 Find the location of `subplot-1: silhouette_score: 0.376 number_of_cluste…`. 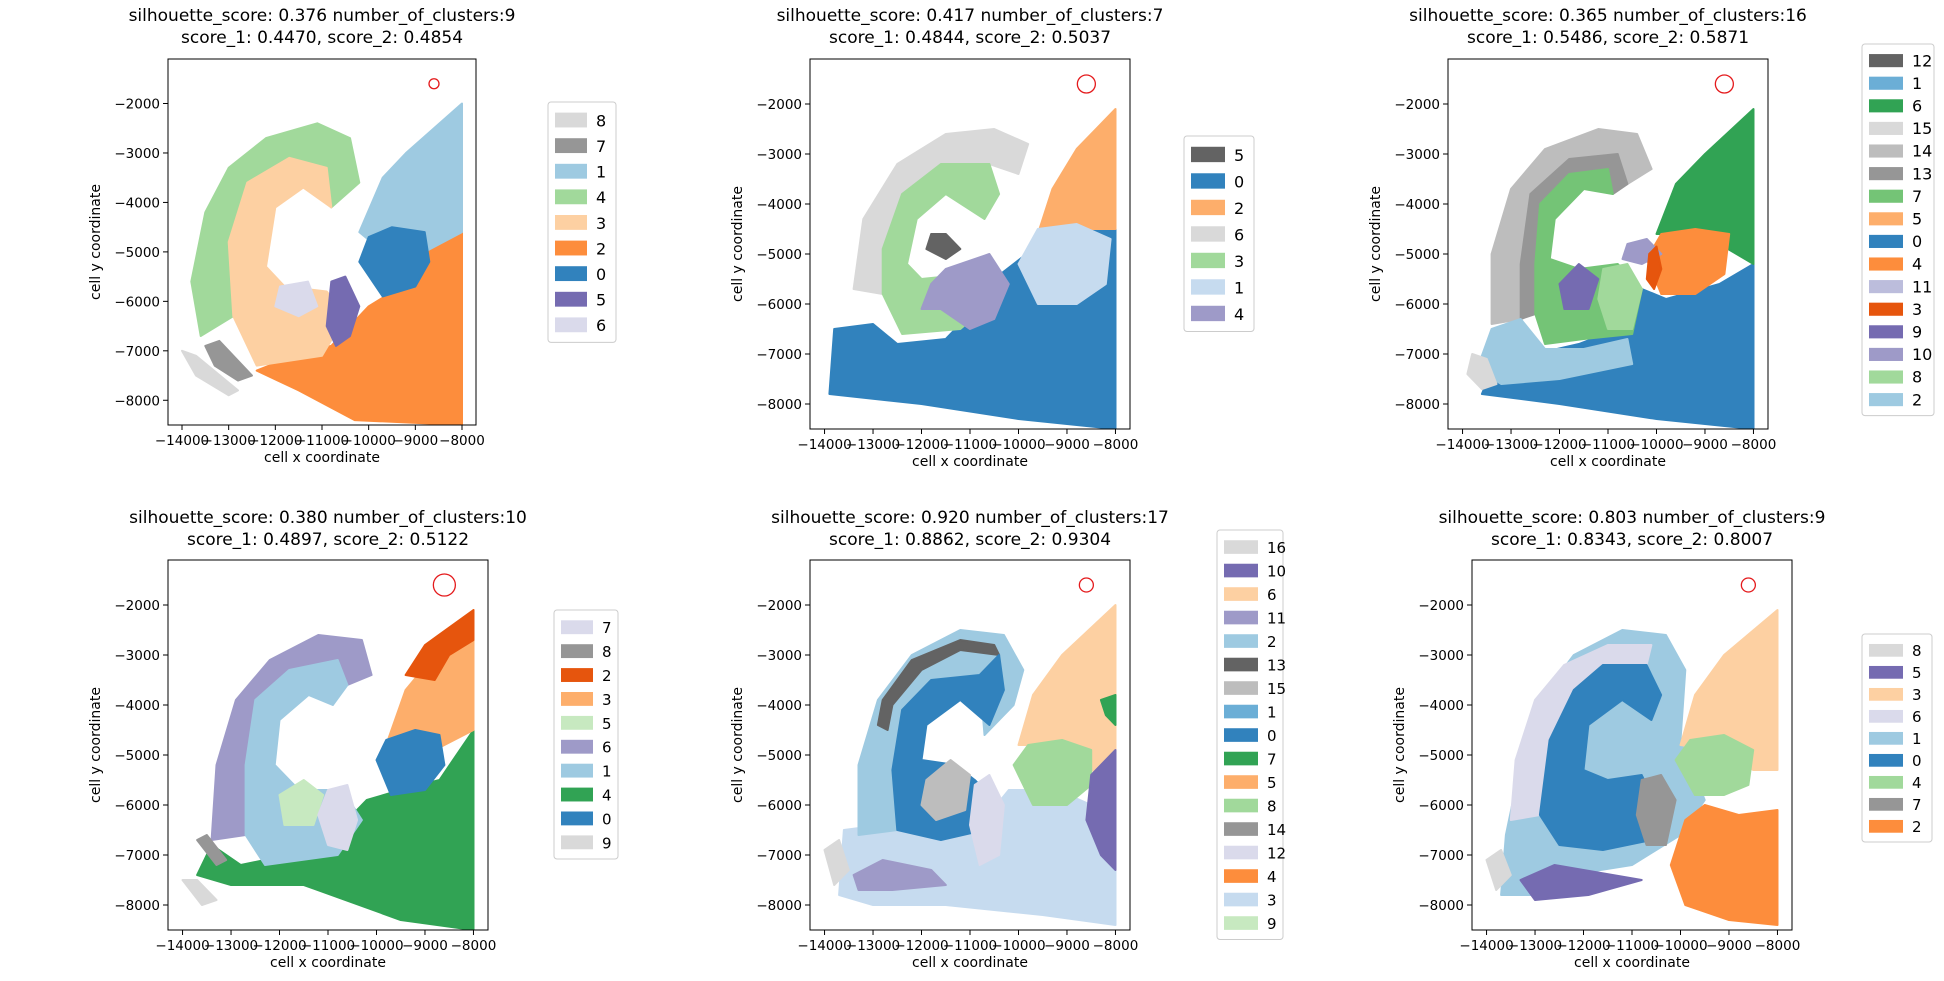

subplot-1: silhouette_score: 0.376 number_of_cluste… is located at coordinates (352, 236).